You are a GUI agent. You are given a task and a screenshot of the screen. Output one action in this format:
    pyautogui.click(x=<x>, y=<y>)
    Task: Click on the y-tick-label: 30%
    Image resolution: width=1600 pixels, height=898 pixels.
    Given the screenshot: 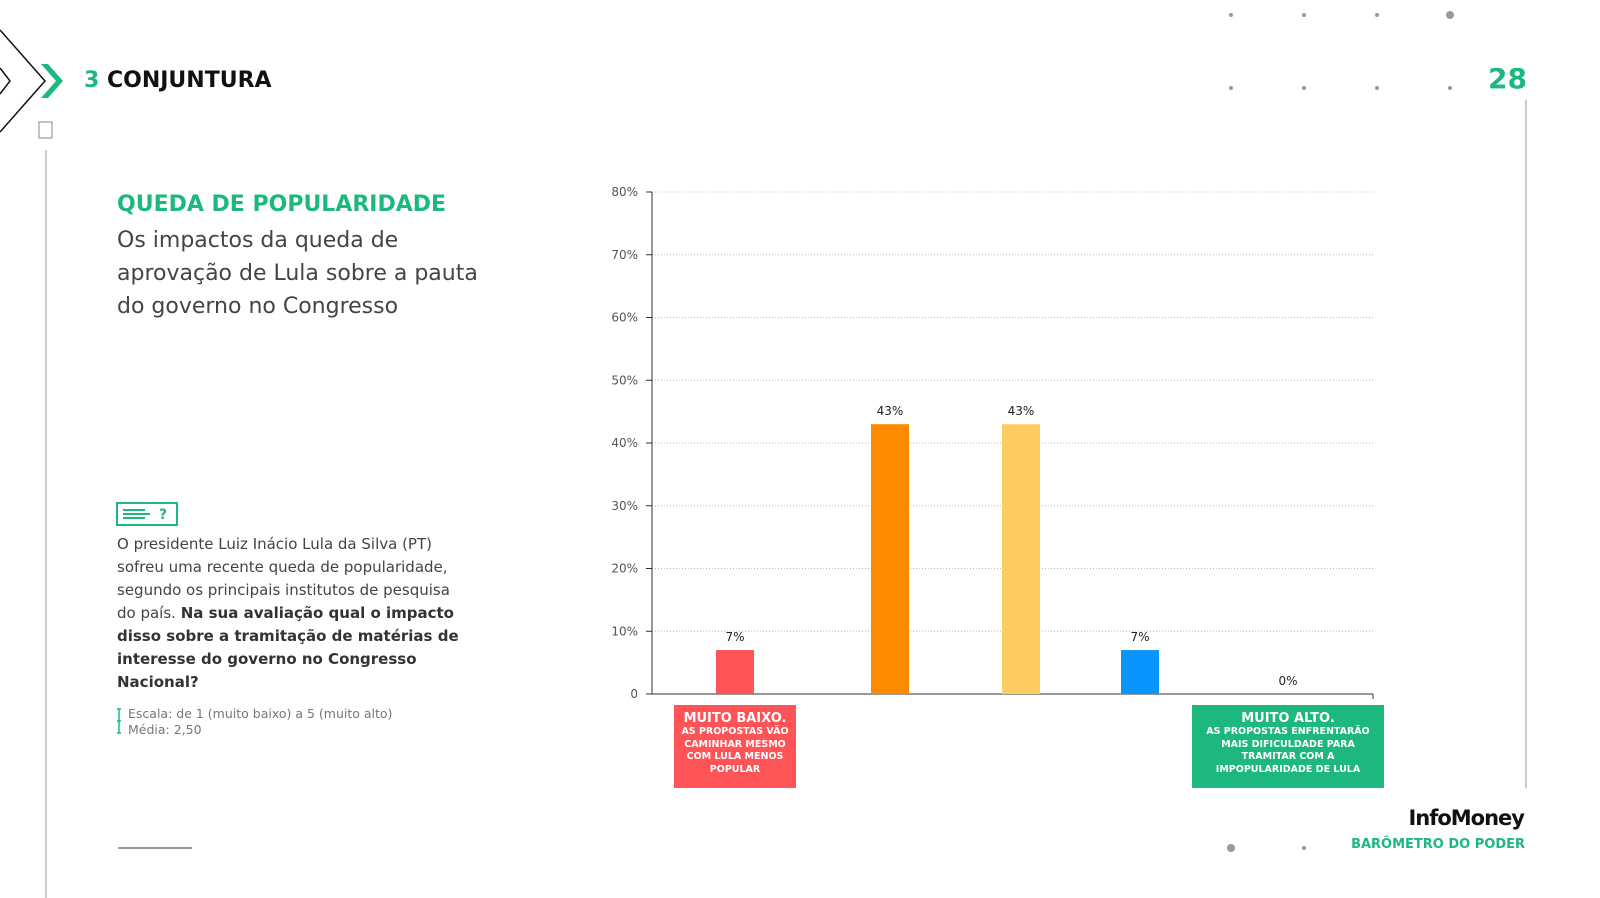 What is the action you would take?
    pyautogui.click(x=624, y=506)
    